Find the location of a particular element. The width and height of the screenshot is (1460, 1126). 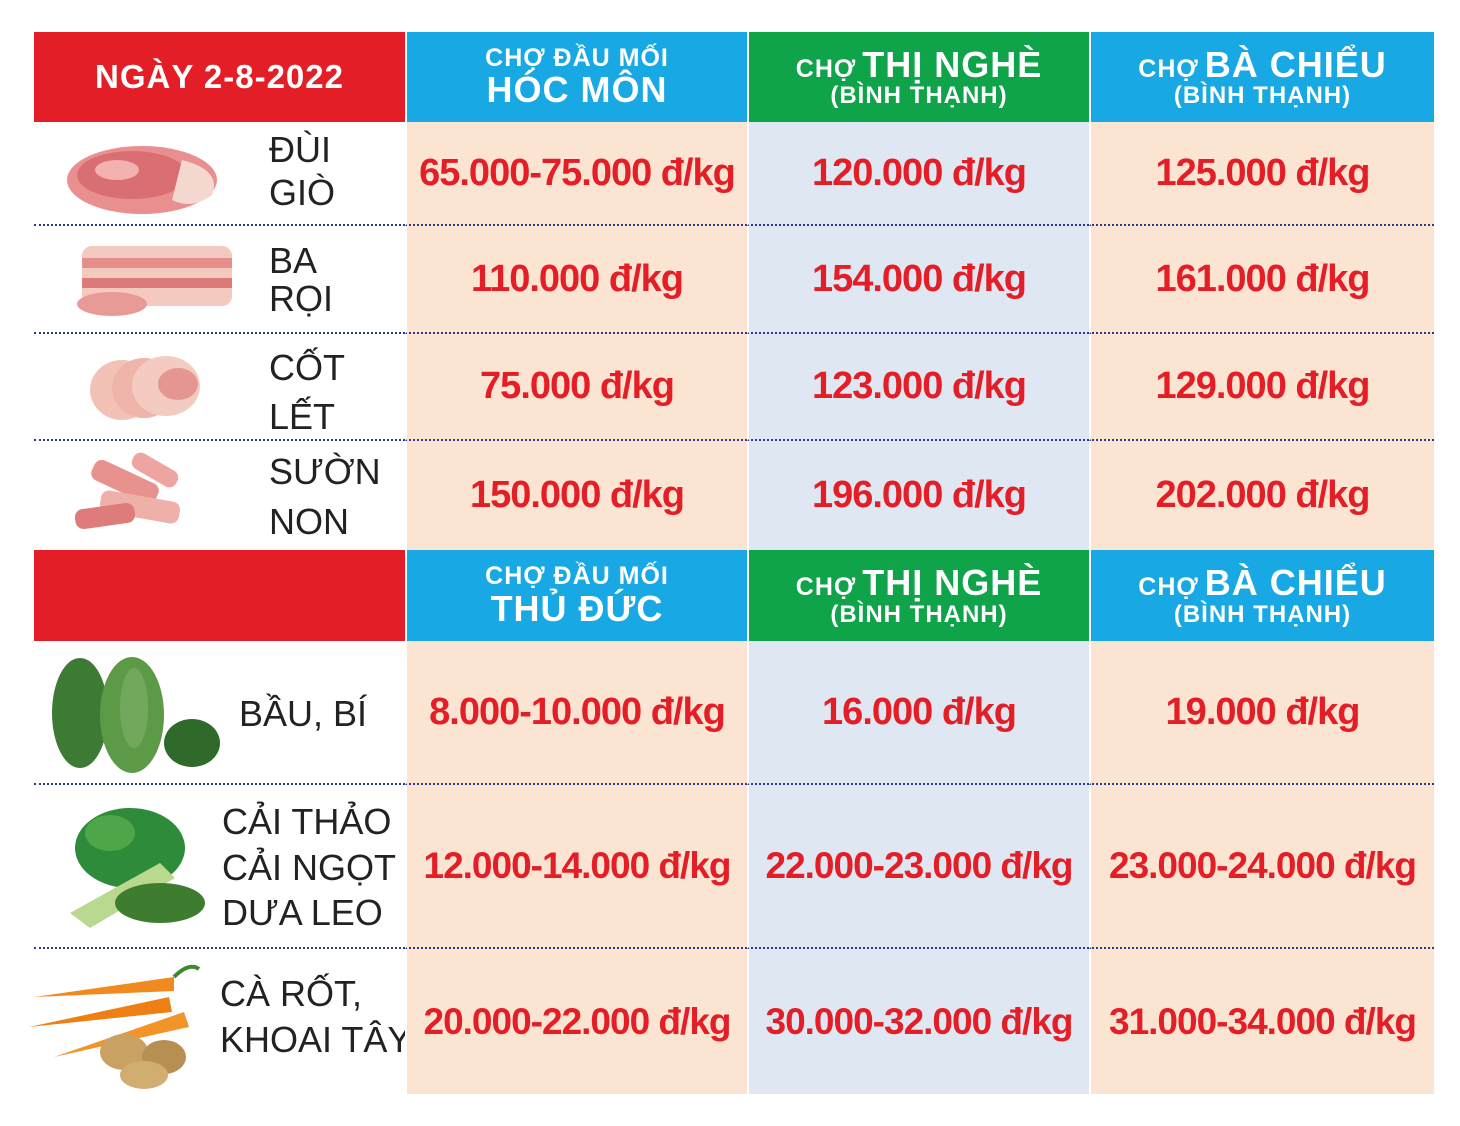

price-value: 161.000 đ/kg is located at coordinates (1262, 278).